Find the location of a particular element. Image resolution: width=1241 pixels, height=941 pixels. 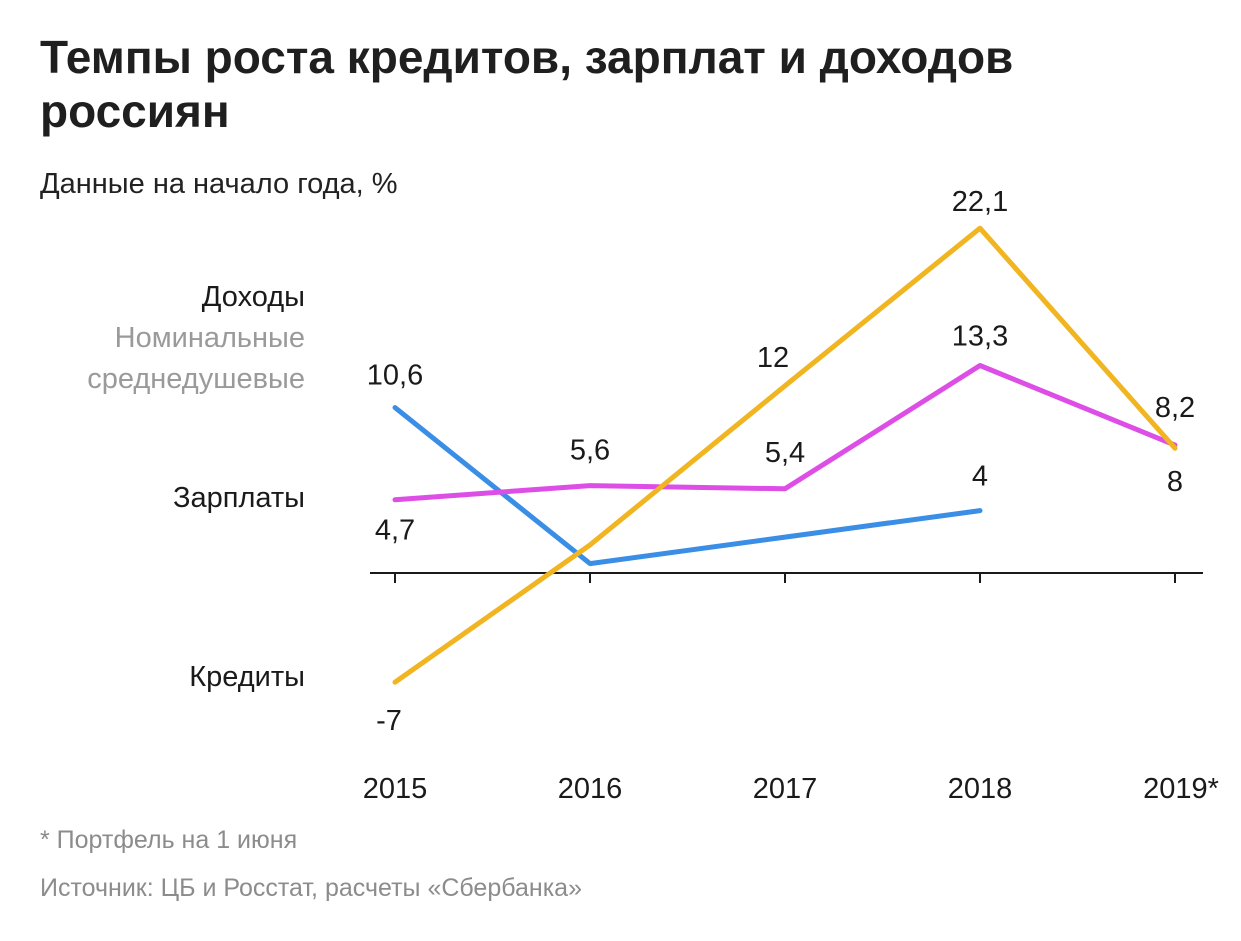

series-label-credit: Кредиты is located at coordinates (247, 677).